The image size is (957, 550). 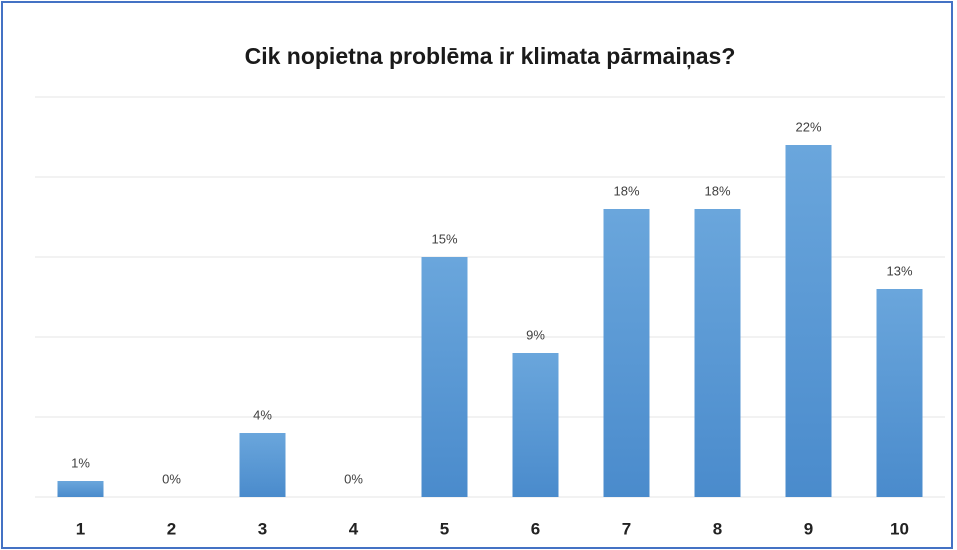 What do you see at coordinates (444, 528) in the screenshot?
I see `x-tick-label: 5` at bounding box center [444, 528].